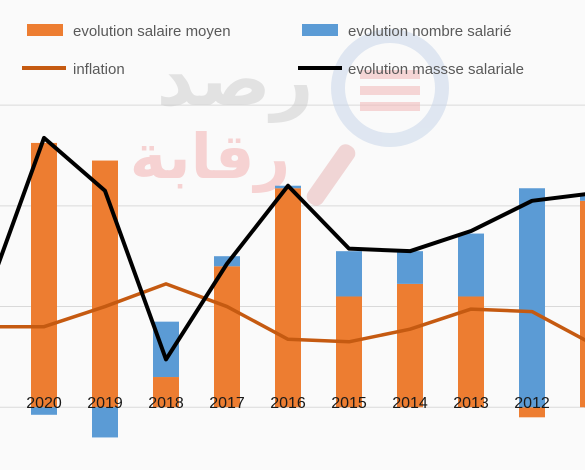  Describe the element at coordinates (532, 403) in the screenshot. I see `x-tick-label: 2012` at that location.